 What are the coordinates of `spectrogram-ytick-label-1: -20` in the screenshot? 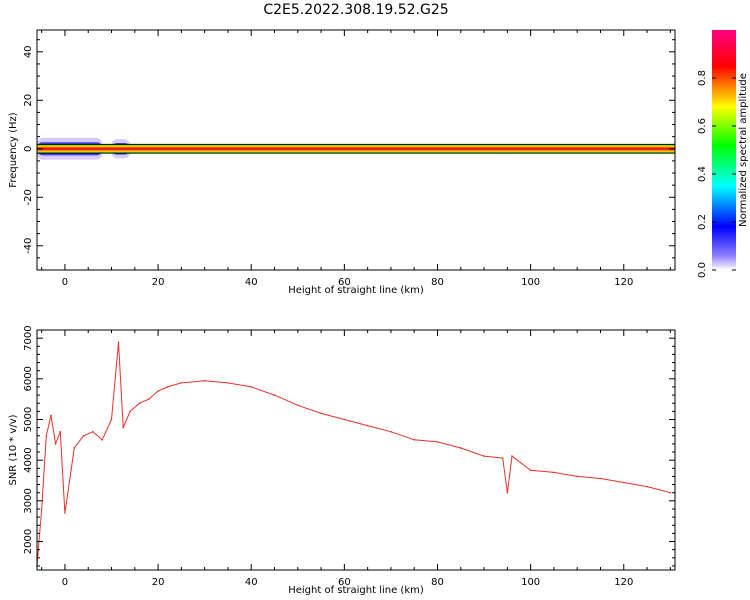 It's located at (28, 197).